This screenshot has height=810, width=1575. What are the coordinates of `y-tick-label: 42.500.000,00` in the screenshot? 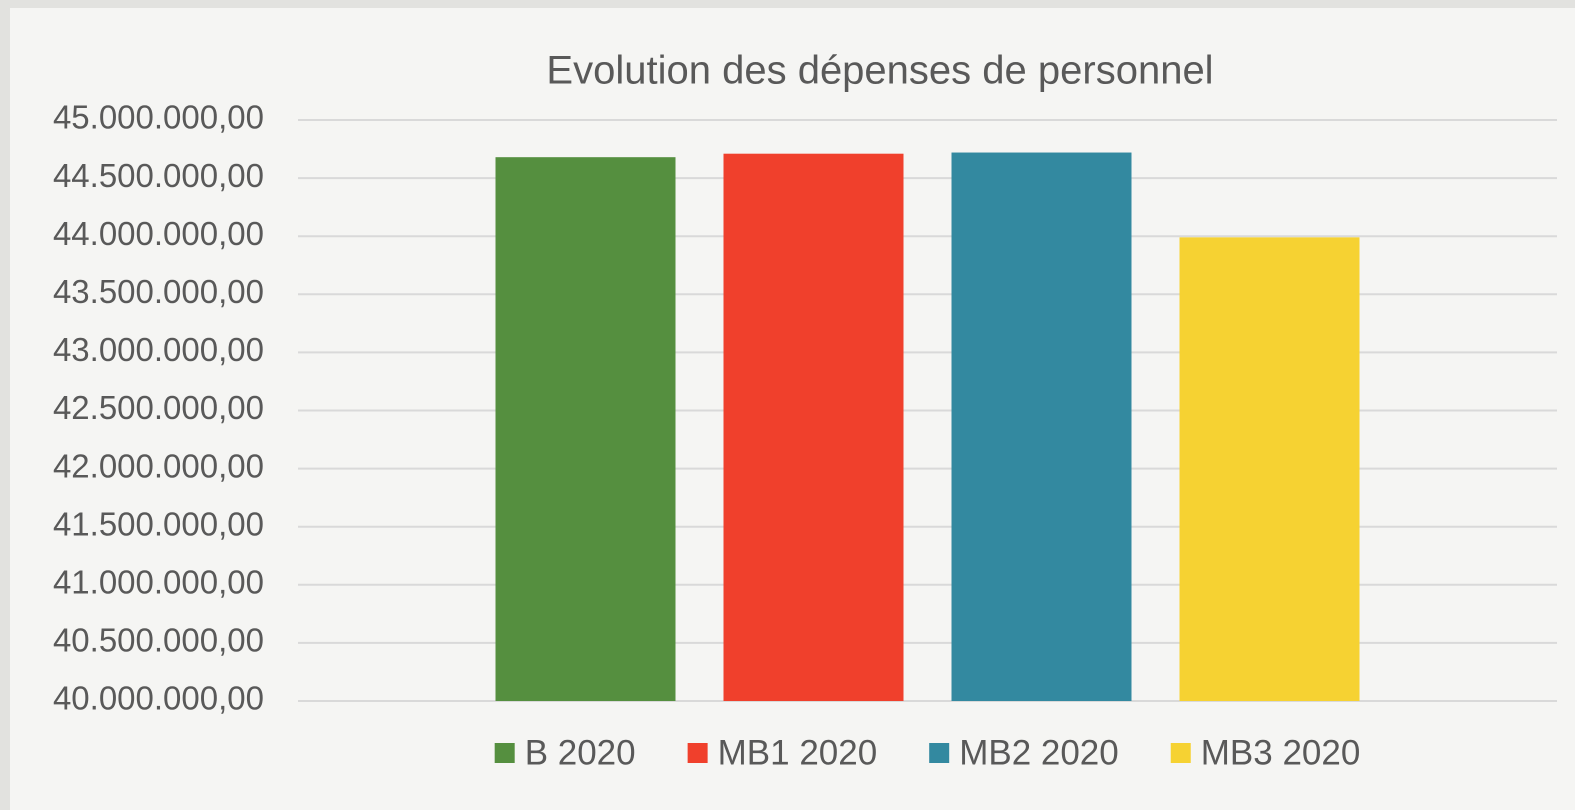 It's located at (158, 407).